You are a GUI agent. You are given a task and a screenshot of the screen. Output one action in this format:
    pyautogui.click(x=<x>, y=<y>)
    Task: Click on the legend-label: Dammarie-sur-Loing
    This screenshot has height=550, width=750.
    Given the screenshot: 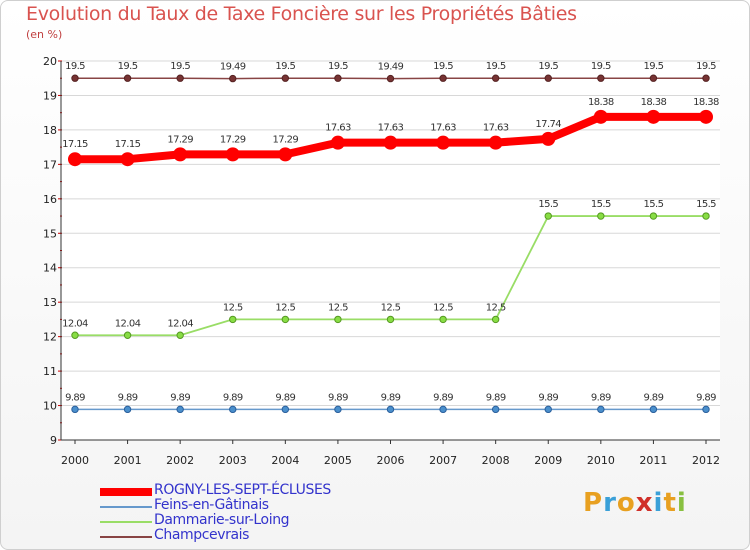 What is the action you would take?
    pyautogui.click(x=222, y=520)
    